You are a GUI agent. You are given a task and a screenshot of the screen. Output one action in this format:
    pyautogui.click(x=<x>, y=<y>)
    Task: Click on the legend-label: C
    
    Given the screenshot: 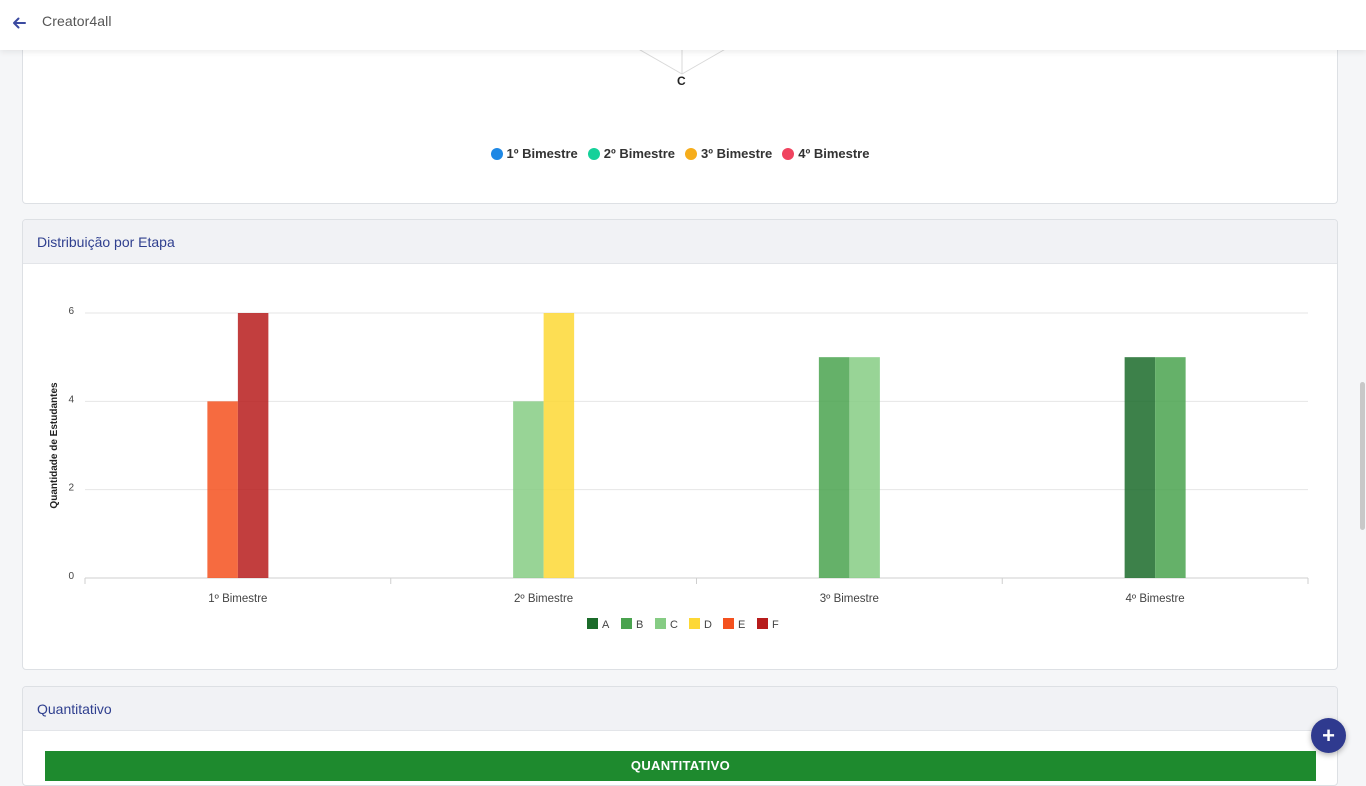 What is the action you would take?
    pyautogui.click(x=674, y=625)
    